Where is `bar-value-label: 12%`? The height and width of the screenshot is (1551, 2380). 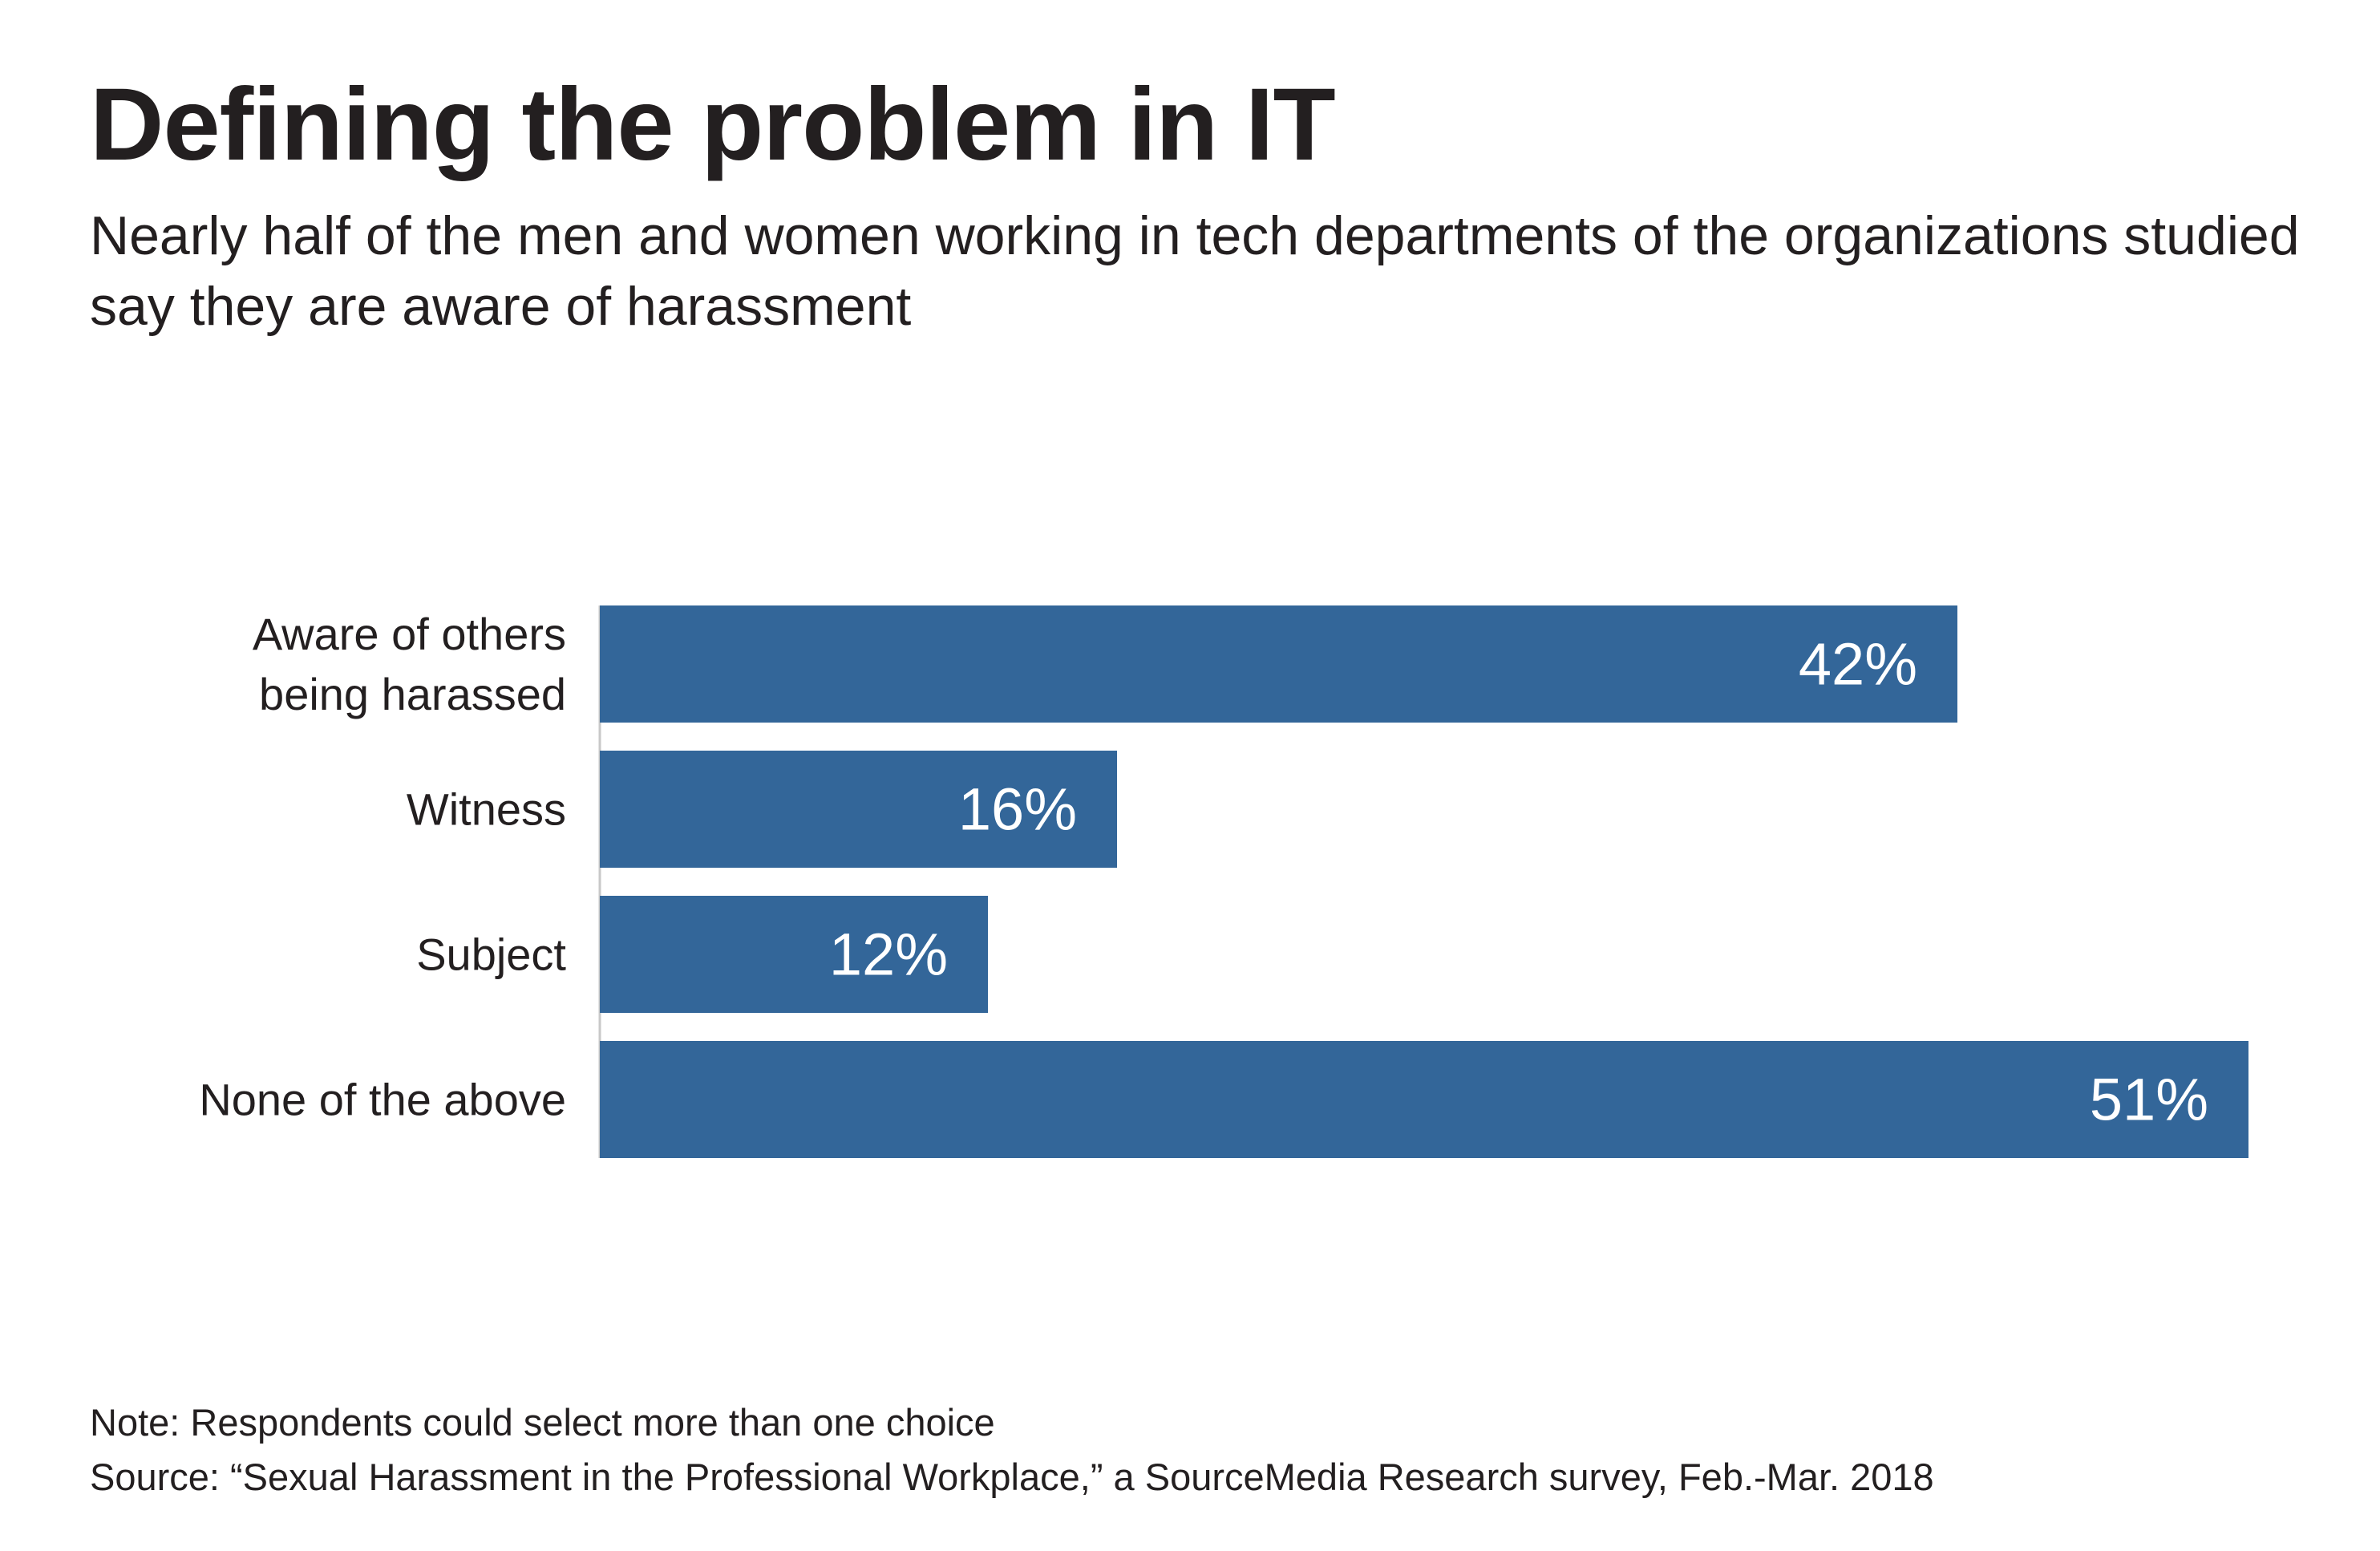 bar-value-label: 12% is located at coordinates (888, 954).